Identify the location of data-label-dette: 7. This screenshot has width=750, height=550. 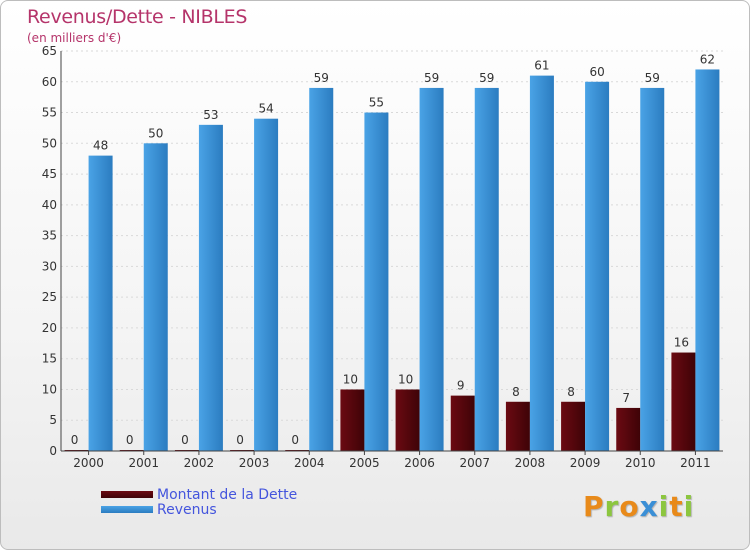
(626, 398).